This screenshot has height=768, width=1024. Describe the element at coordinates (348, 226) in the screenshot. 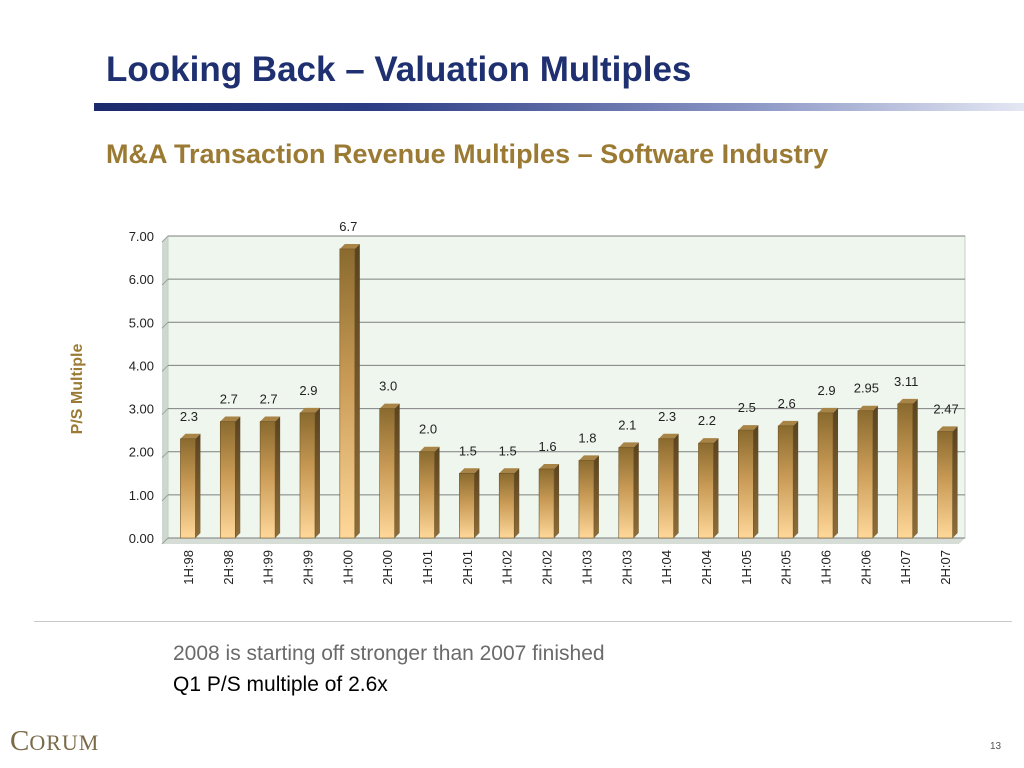

I see `data-label: 6.7` at that location.